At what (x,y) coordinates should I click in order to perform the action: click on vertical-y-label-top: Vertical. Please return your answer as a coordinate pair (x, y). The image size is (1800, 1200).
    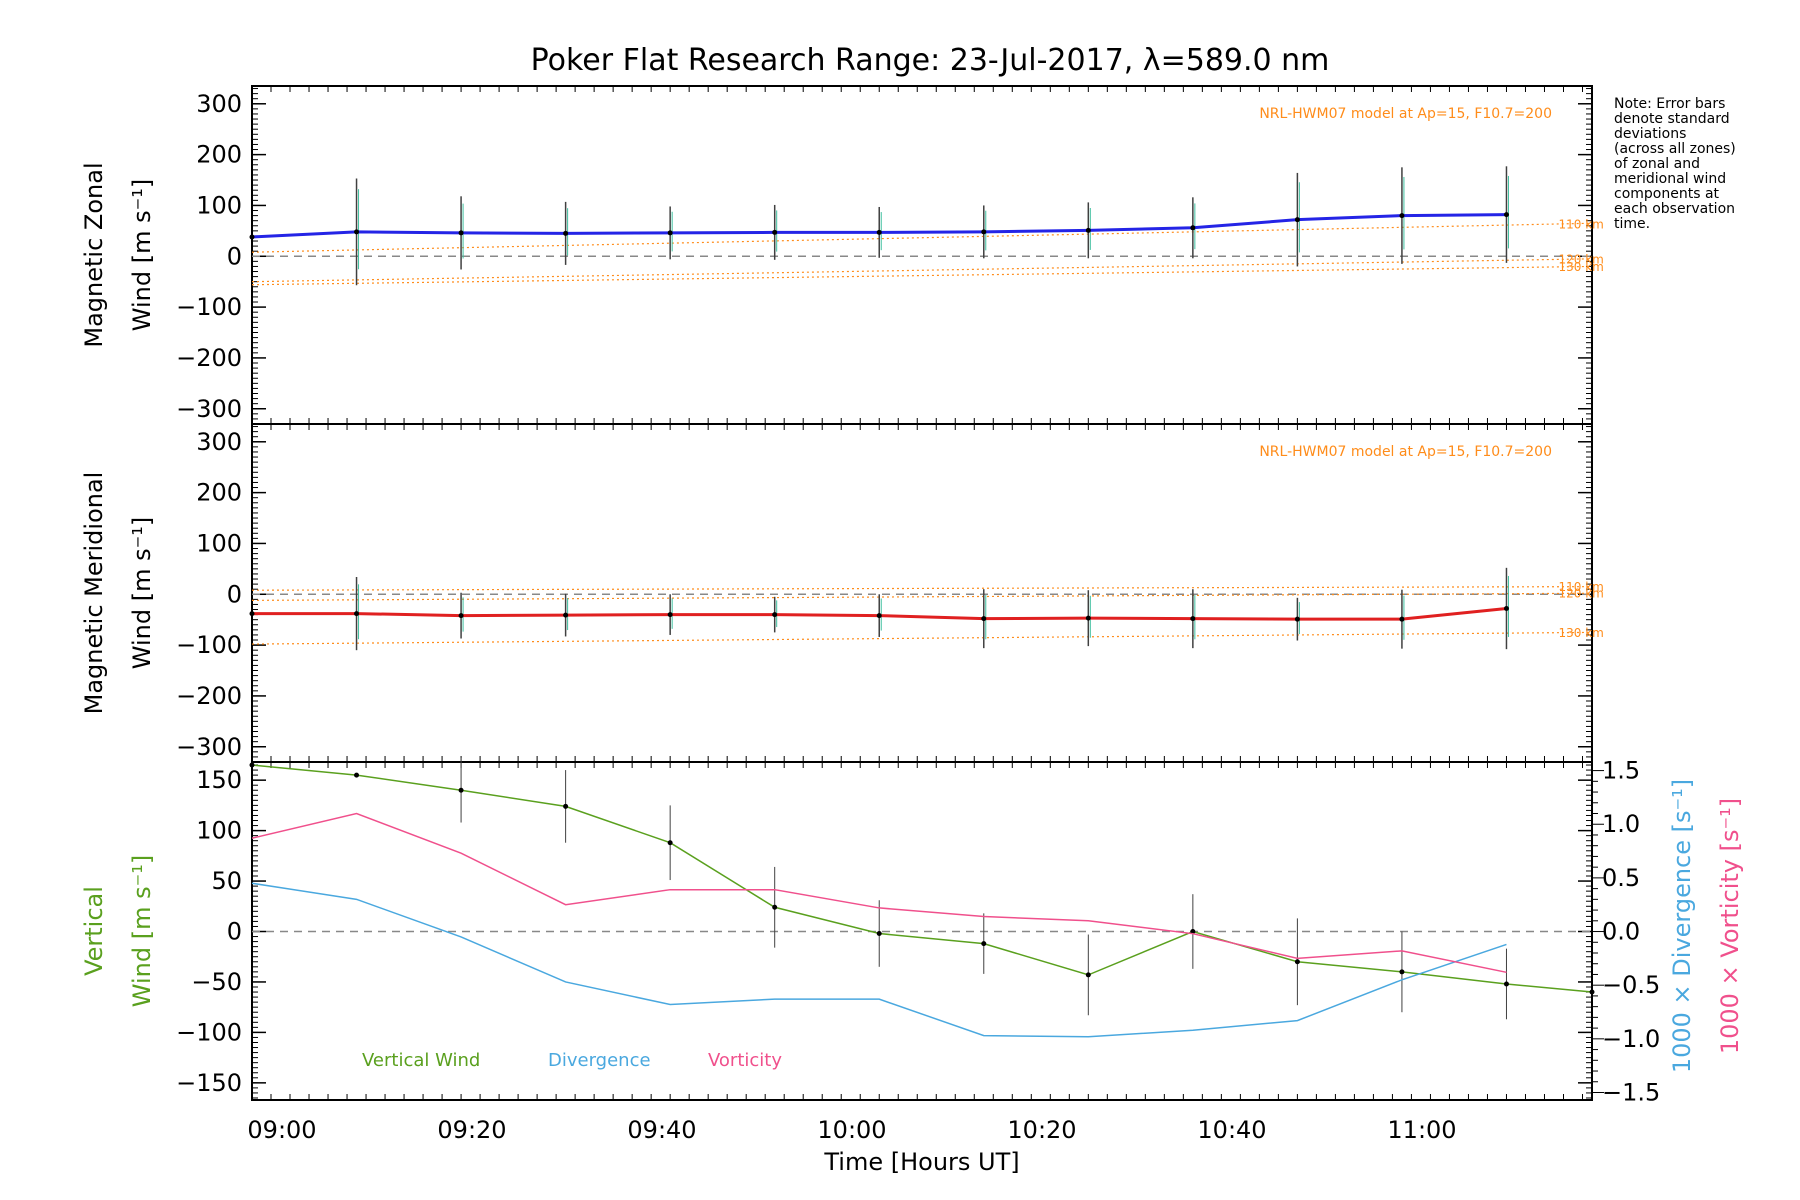
    Looking at the image, I should click on (94, 931).